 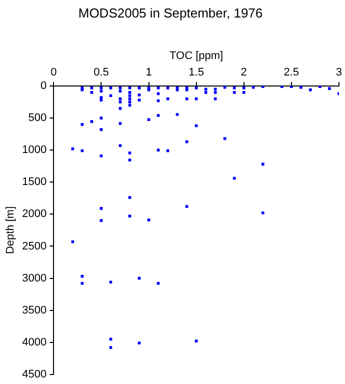 What do you see at coordinates (34, 182) in the screenshot?
I see `y-tick-label: 1500` at bounding box center [34, 182].